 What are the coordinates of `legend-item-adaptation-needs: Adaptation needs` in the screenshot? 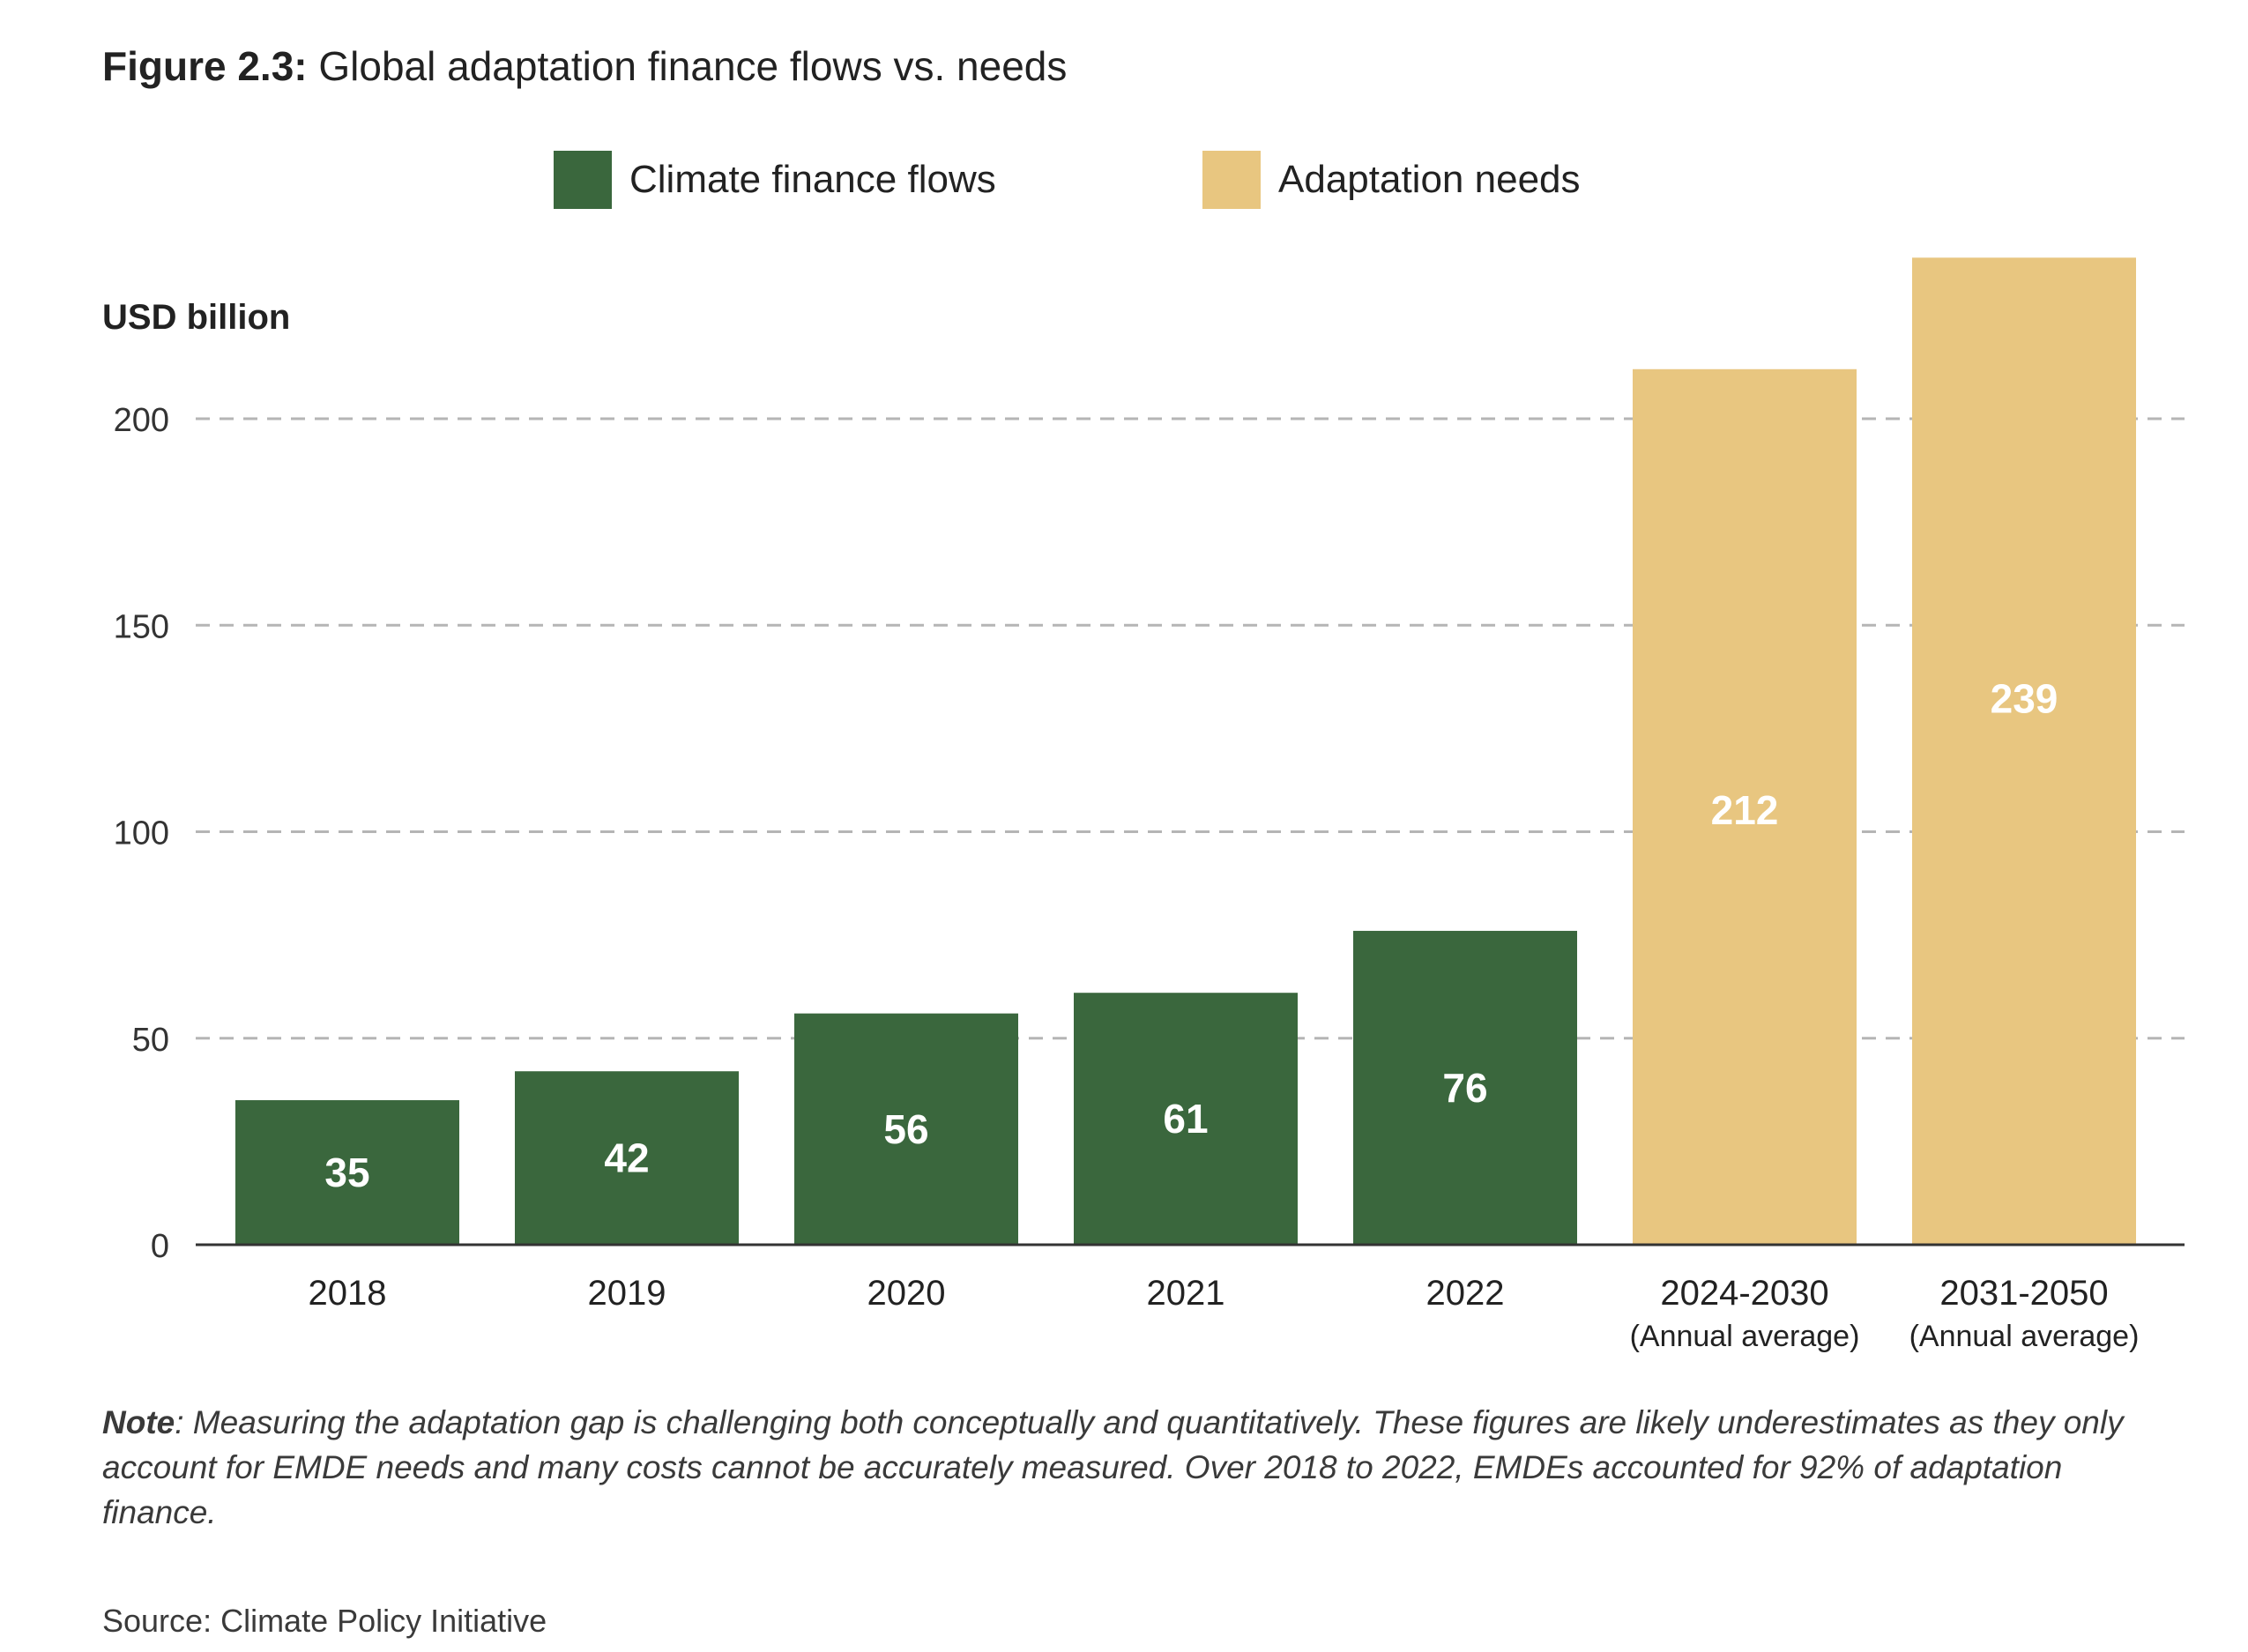 It's located at (1392, 180).